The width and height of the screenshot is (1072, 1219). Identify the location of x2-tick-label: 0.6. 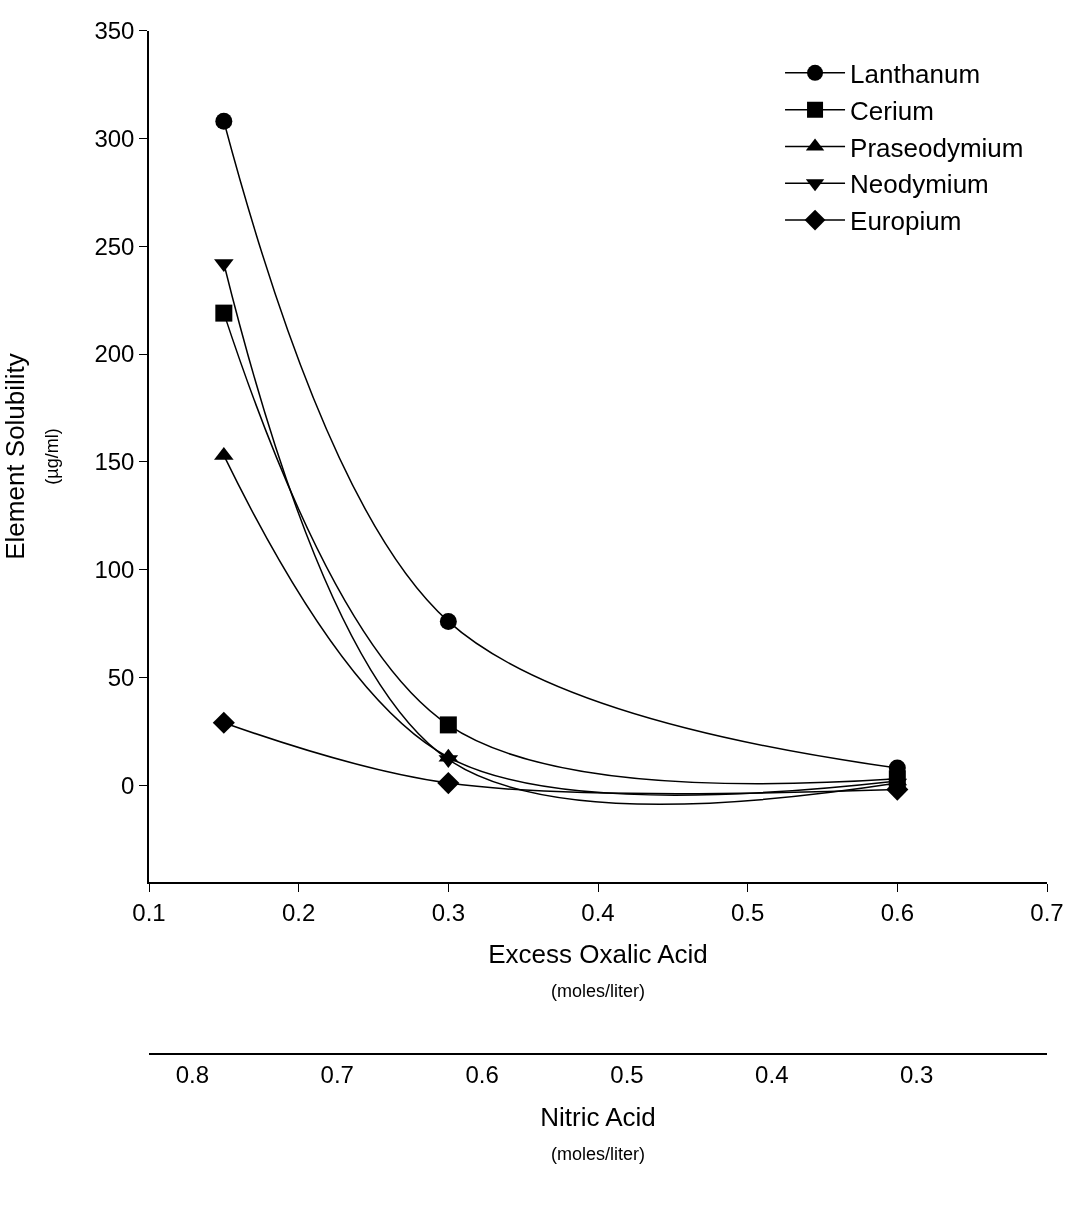
(482, 1075).